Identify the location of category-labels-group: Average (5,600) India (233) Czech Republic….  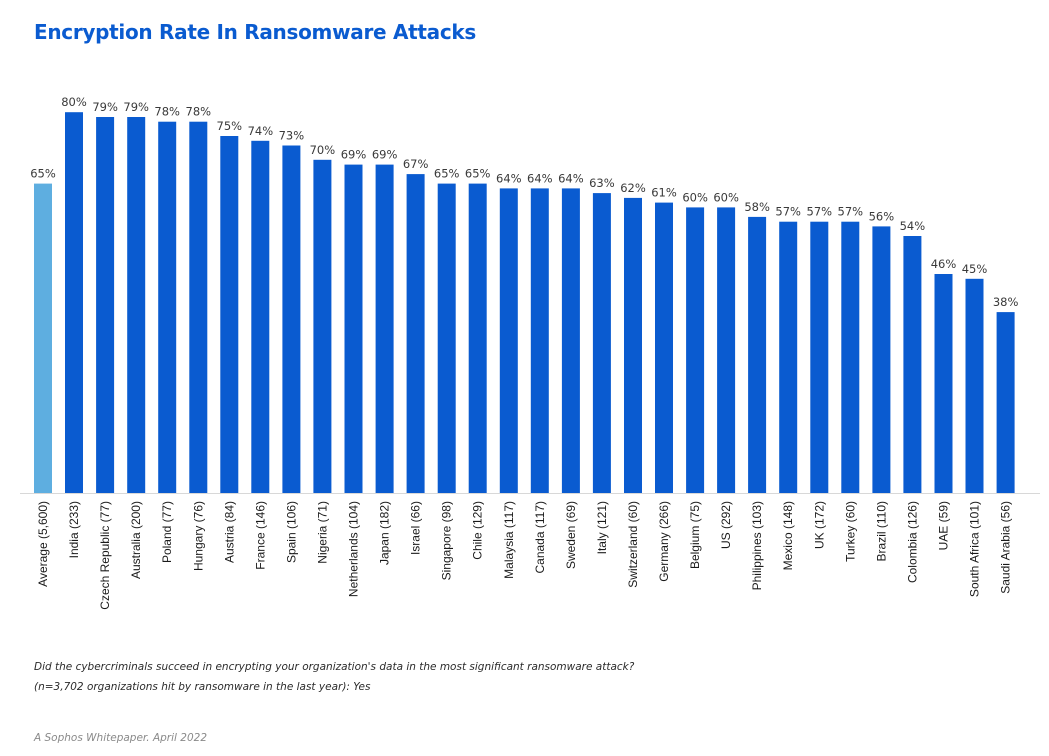
(524, 555).